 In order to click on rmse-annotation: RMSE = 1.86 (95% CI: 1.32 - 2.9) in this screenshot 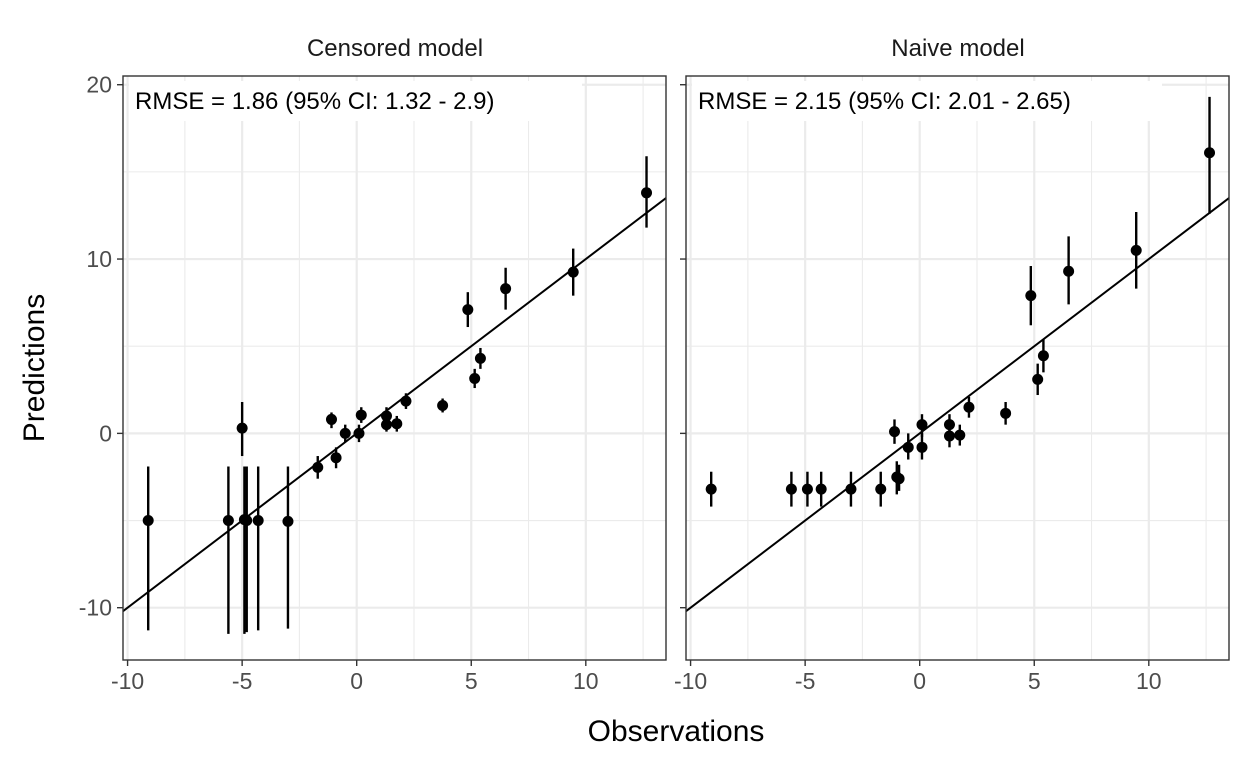, I will do `click(315, 101)`.